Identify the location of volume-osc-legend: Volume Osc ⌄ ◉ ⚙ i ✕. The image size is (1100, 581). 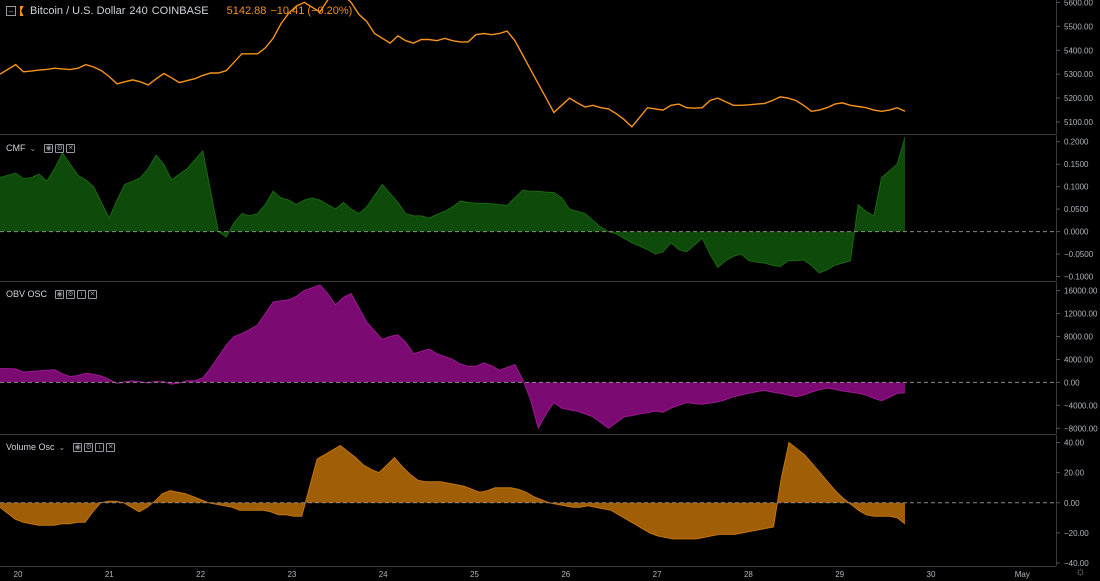
(61, 447).